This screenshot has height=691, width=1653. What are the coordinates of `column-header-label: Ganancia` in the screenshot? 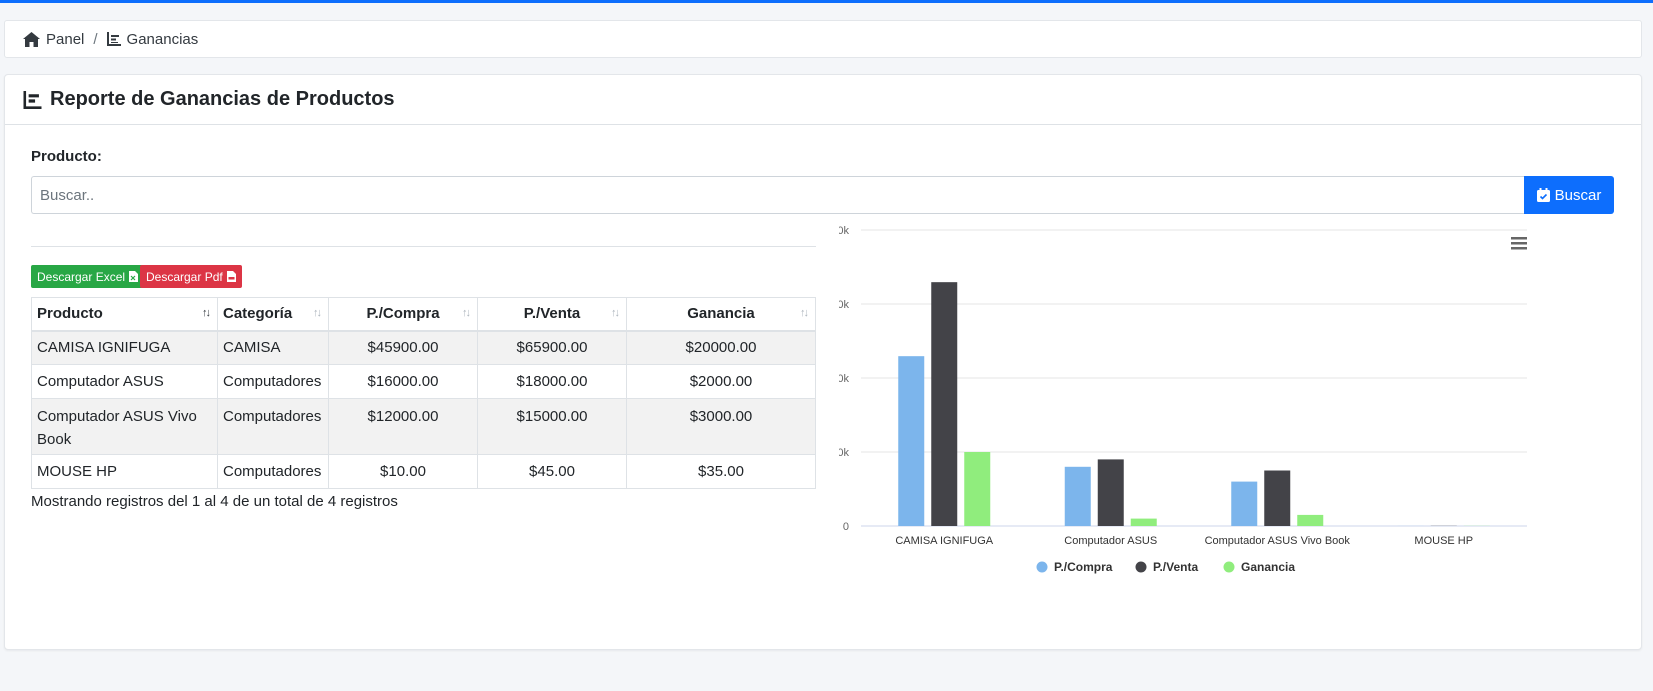 It's located at (721, 314).